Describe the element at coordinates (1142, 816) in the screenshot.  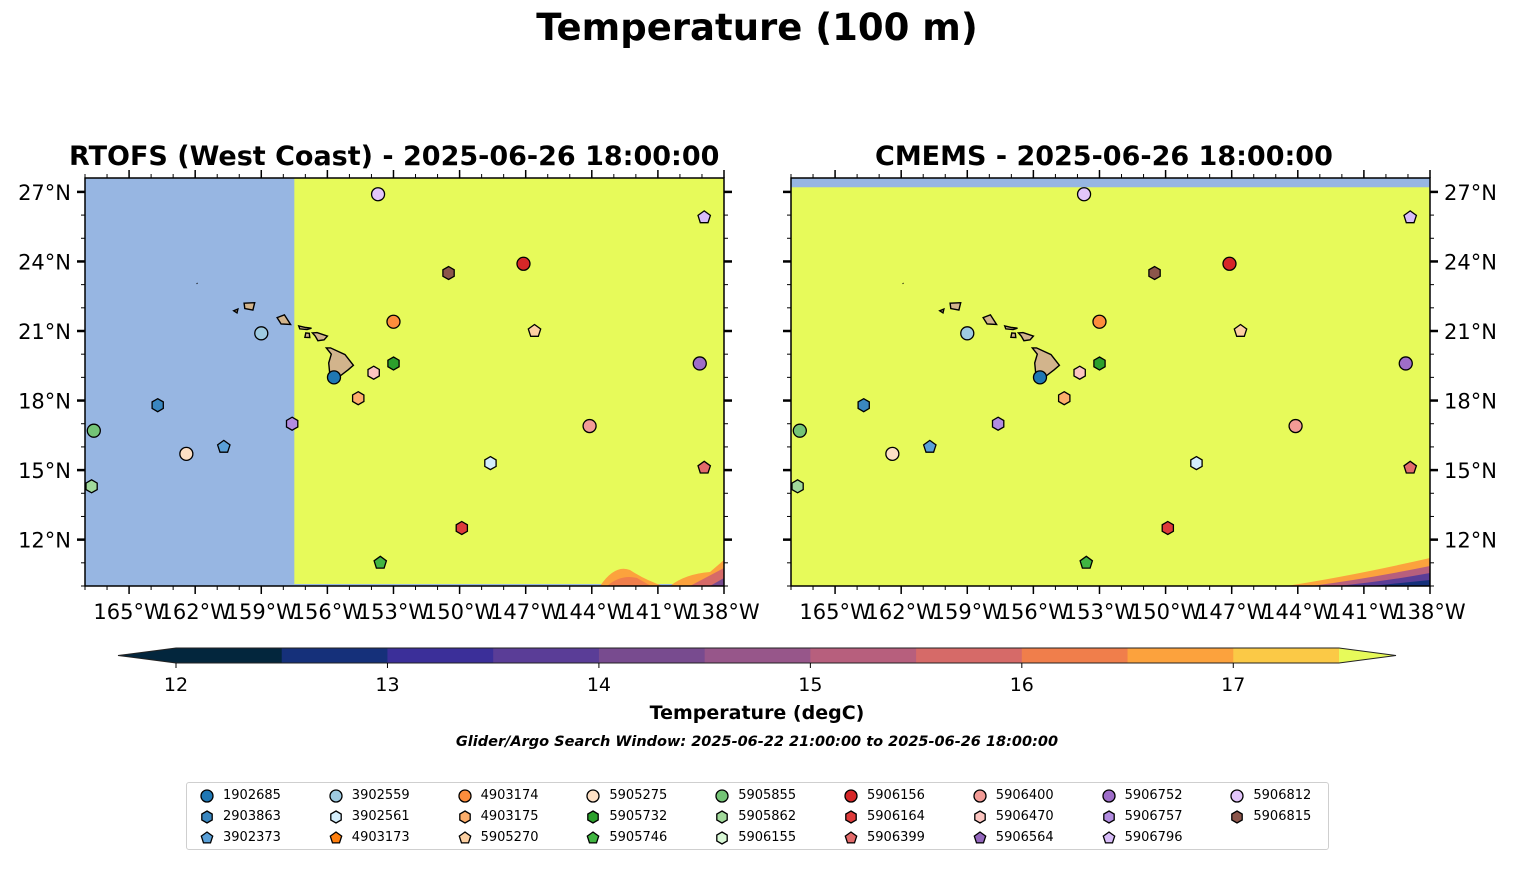
I see `legend-item-5906757: 5906757` at that location.